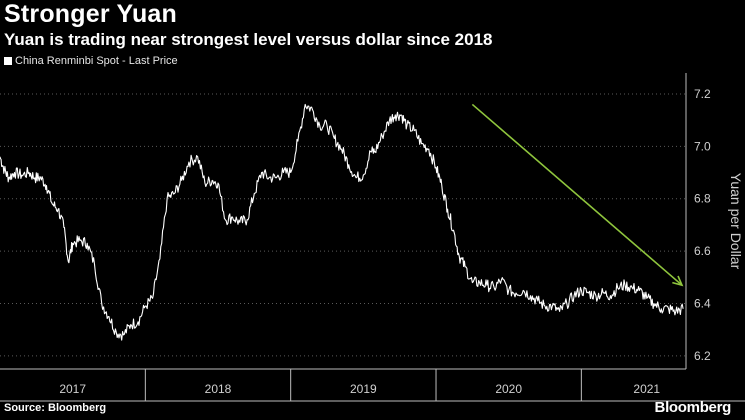 The image size is (745, 420). What do you see at coordinates (702, 251) in the screenshot?
I see `y-tick-label: 6.6` at bounding box center [702, 251].